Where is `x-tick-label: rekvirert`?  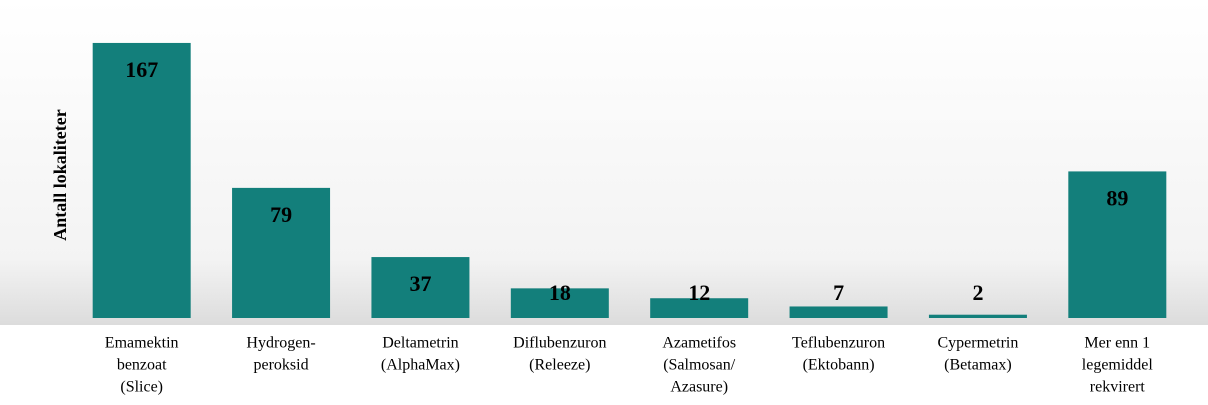 x-tick-label: rekvirert is located at coordinates (1118, 387).